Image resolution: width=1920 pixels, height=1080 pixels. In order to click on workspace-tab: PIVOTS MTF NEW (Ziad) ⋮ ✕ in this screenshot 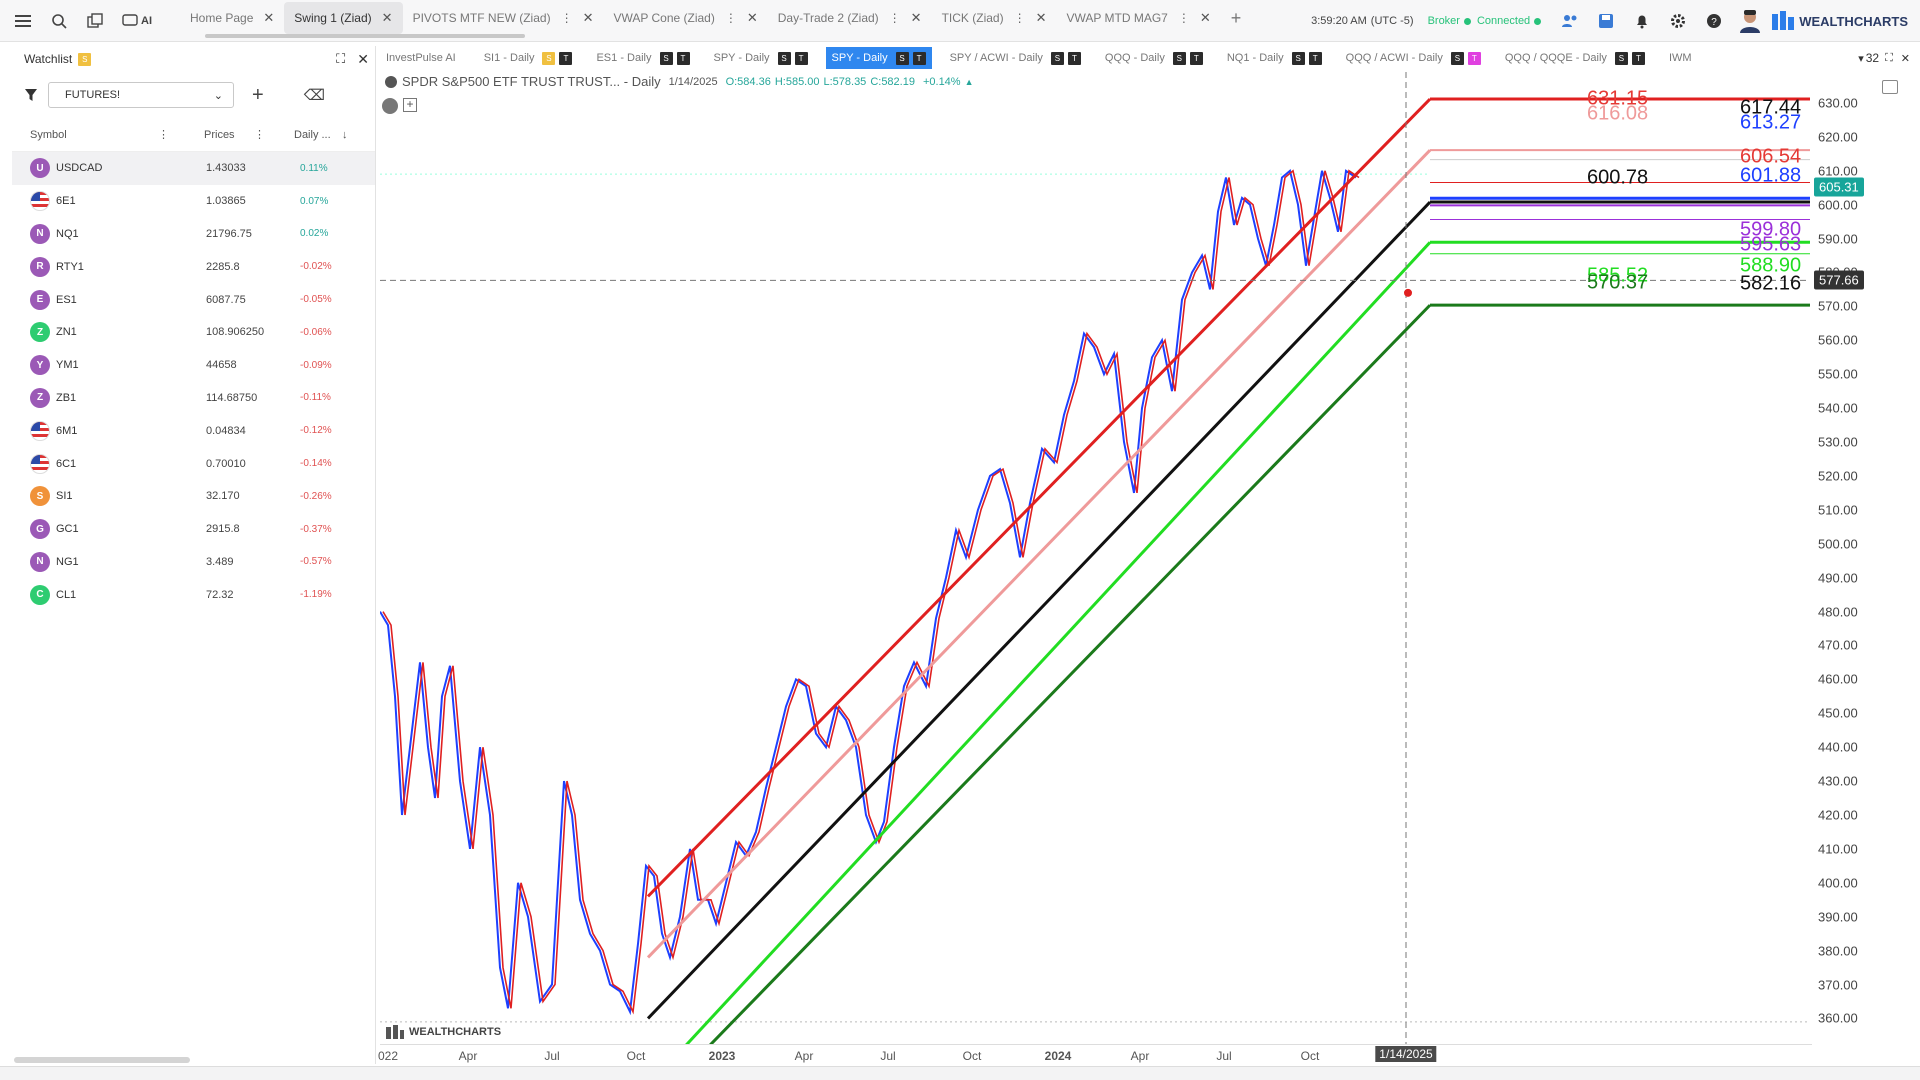, I will do `click(503, 18)`.